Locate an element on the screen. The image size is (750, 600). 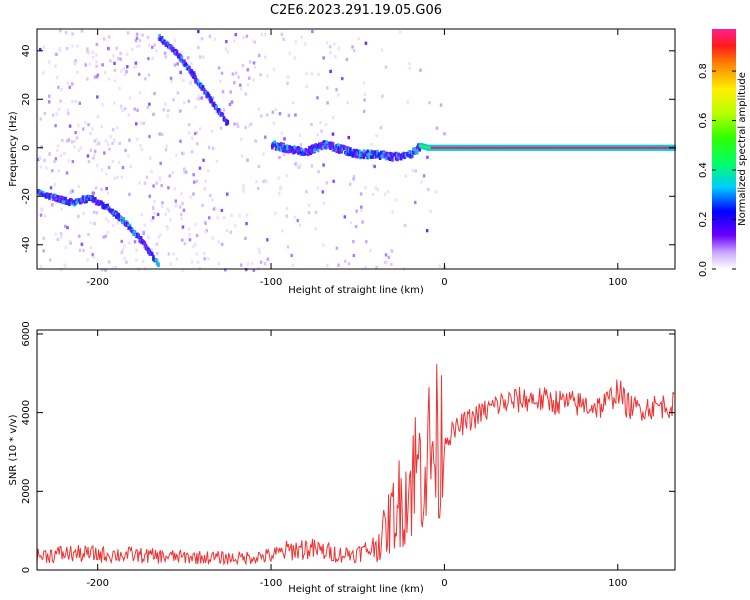
colorbar-tick-label: 0.8 is located at coordinates (703, 71).